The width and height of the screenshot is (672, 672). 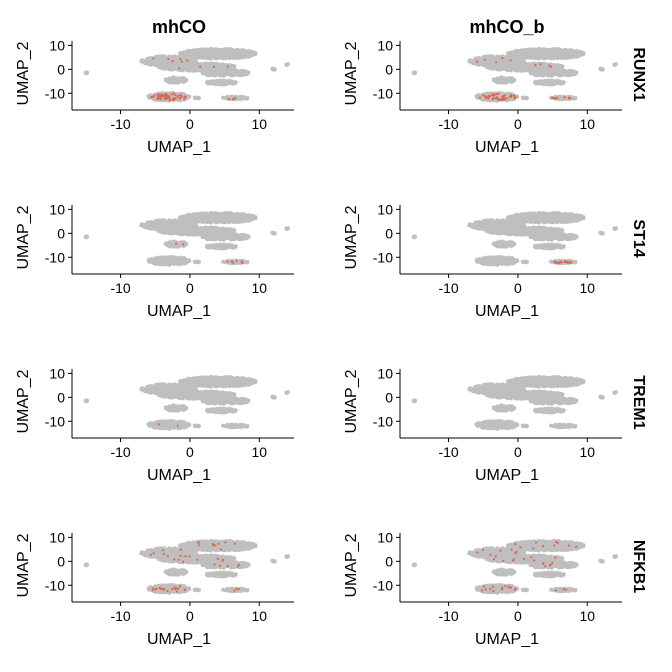 I want to click on column-title: mhCO_b, so click(x=506, y=27).